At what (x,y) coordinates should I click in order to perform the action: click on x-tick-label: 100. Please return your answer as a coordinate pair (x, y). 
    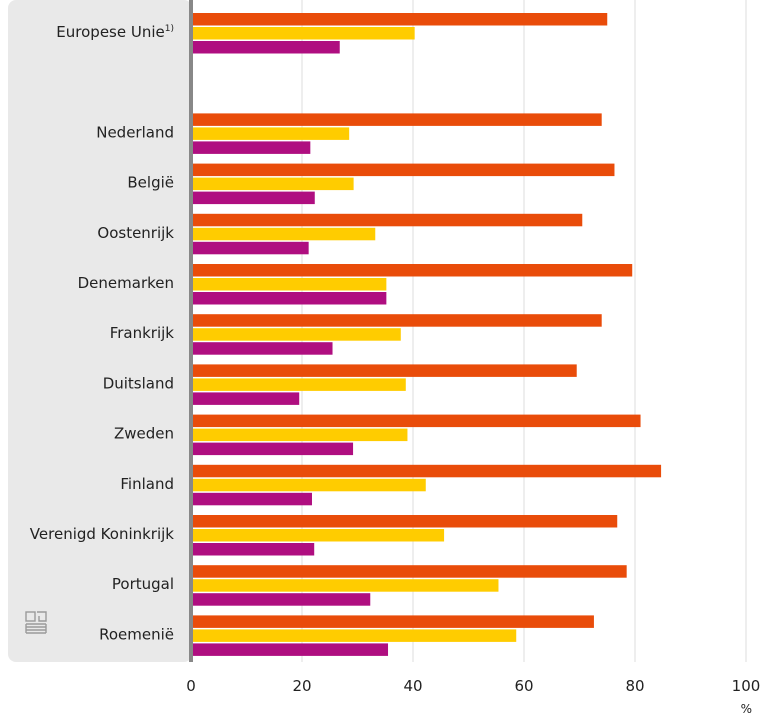
    Looking at the image, I should click on (746, 686).